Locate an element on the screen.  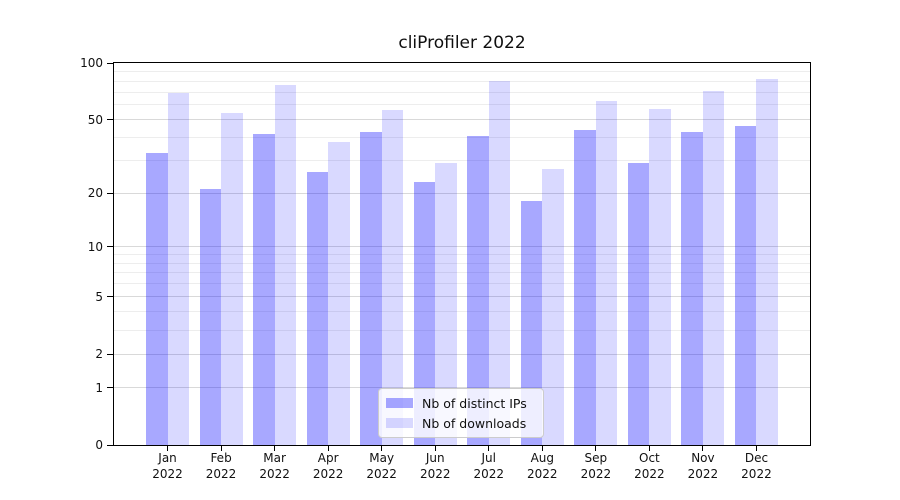
y-tick-label-100: 100 is located at coordinates (91, 63).